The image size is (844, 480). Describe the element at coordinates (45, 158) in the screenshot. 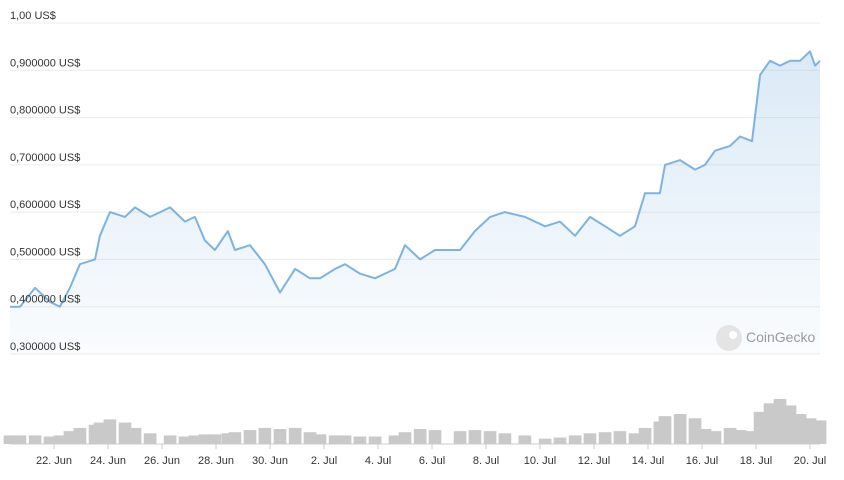

I see `y-tick-label: 0,700000 US$` at that location.